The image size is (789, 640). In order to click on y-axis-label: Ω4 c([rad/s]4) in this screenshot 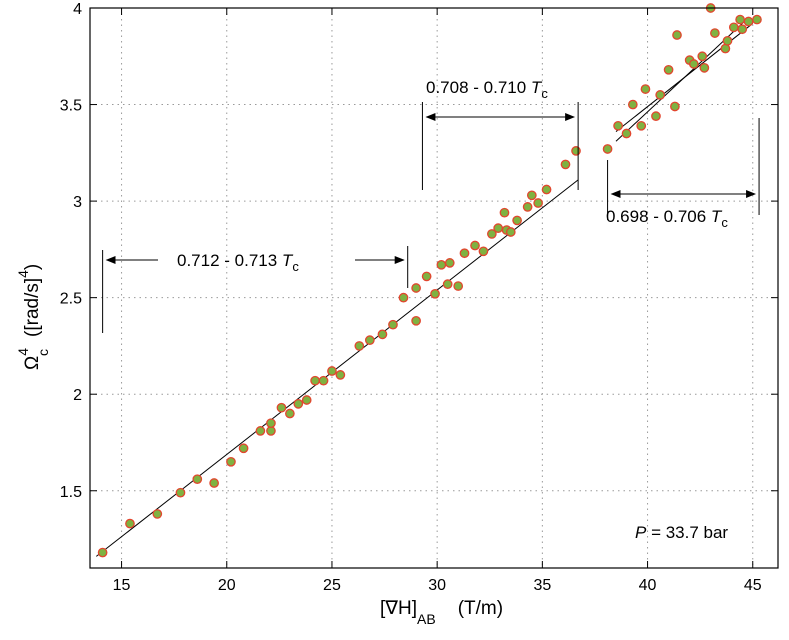, I will do `click(33, 317)`.